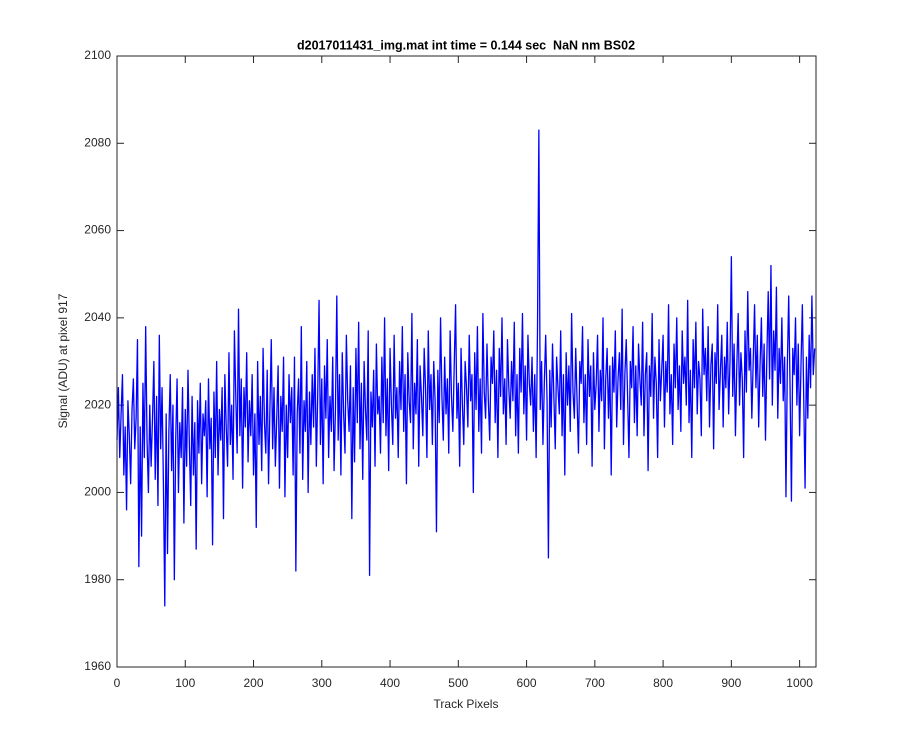 The width and height of the screenshot is (900, 750). Describe the element at coordinates (390, 683) in the screenshot. I see `x-tick-label: 400` at that location.